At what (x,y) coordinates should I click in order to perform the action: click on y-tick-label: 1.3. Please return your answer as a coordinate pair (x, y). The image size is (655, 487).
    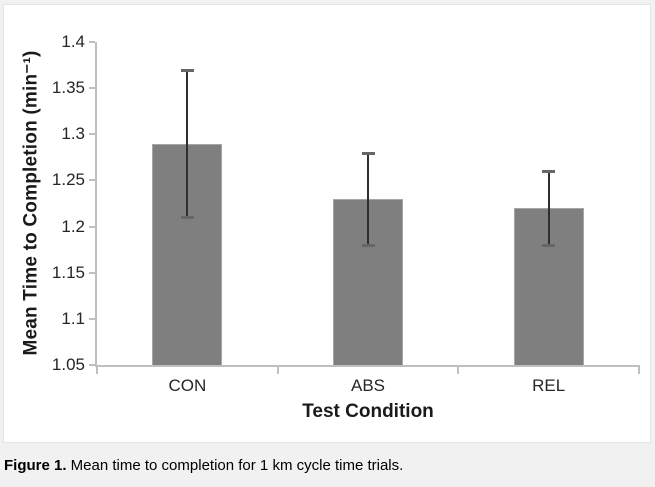
    Looking at the image, I should click on (73, 134).